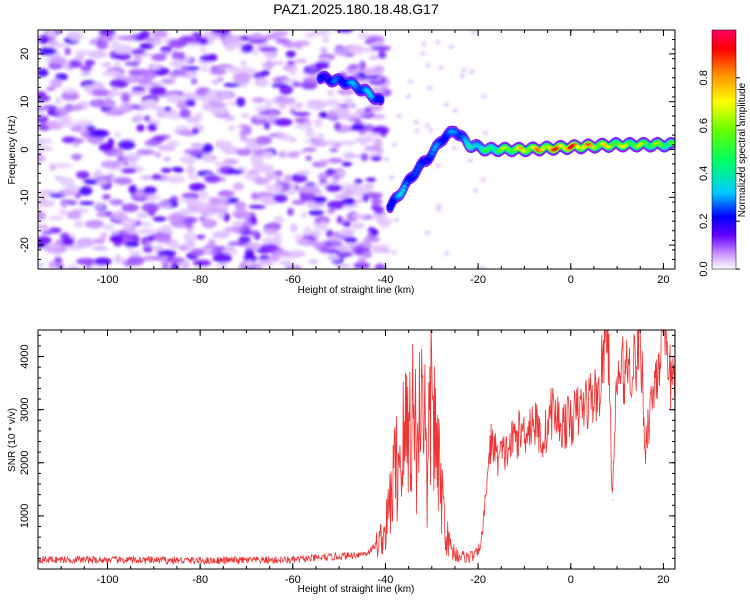 Image resolution: width=750 pixels, height=605 pixels. Describe the element at coordinates (719, 153) in the screenshot. I see `colorbar-ticks: 0.0 0.2 0.4 0.6 0.8` at that location.